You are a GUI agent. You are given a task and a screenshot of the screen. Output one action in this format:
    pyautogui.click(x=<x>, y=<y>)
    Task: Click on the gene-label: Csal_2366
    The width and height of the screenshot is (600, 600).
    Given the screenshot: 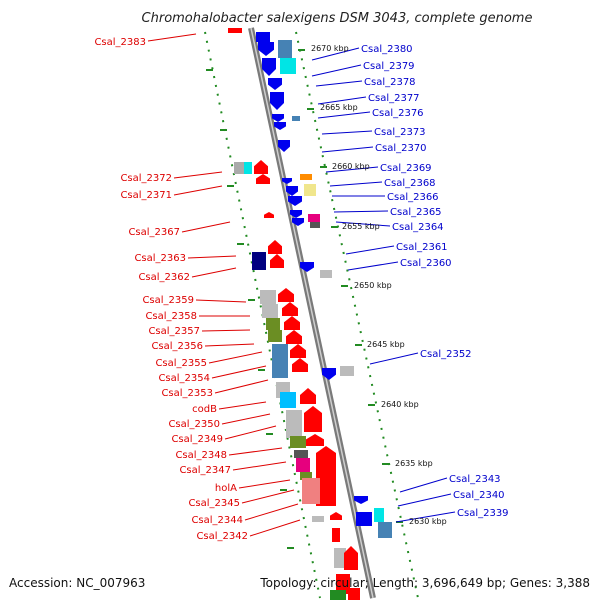 What is the action you would take?
    pyautogui.click(x=413, y=197)
    